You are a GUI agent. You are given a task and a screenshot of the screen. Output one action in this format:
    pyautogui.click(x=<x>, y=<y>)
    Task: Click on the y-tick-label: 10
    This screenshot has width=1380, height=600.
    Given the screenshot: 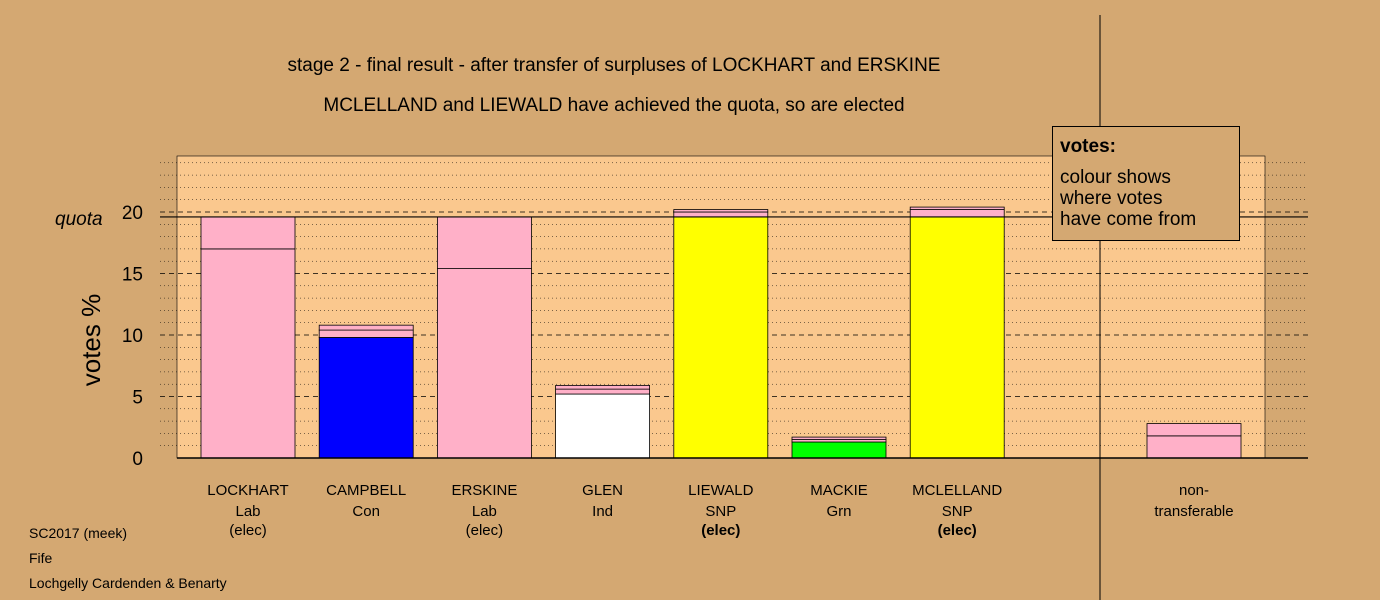 What is the action you would take?
    pyautogui.click(x=132, y=336)
    